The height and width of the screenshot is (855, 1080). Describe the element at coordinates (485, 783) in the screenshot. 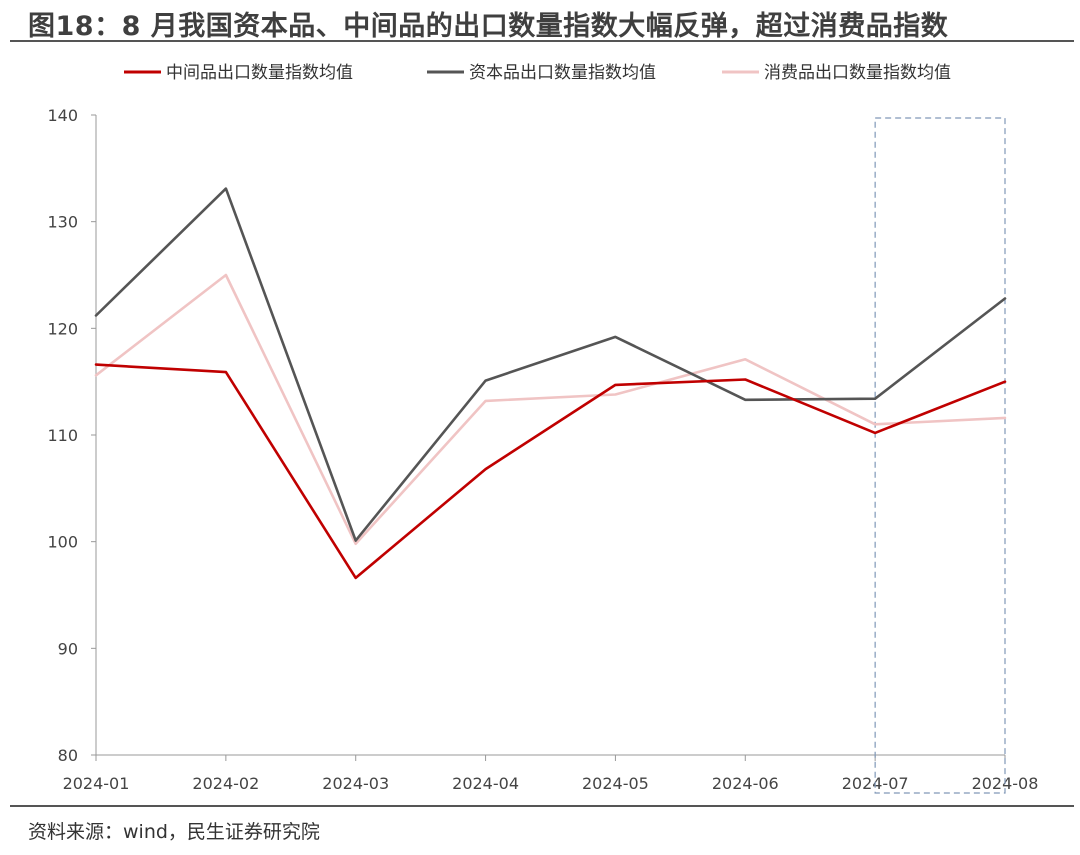

I see `x-tick-label: 2024-04` at that location.